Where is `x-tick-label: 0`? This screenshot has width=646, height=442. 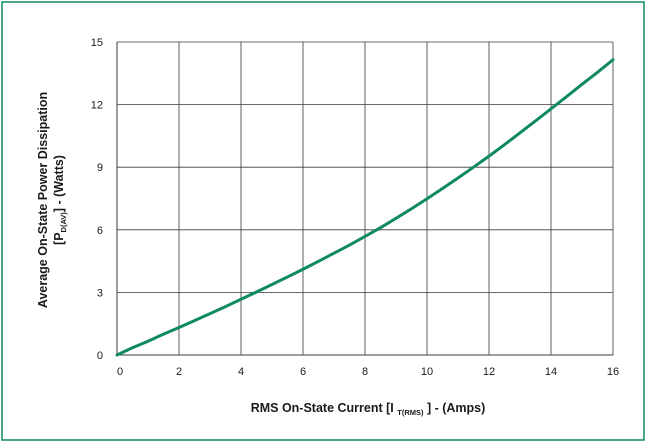 x-tick-label: 0 is located at coordinates (120, 372).